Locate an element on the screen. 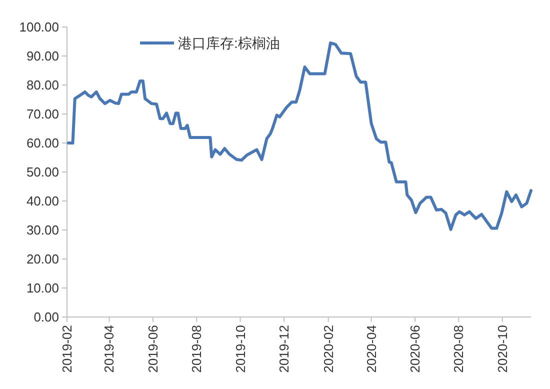  y-tick-label: 50.00 is located at coordinates (42, 172).